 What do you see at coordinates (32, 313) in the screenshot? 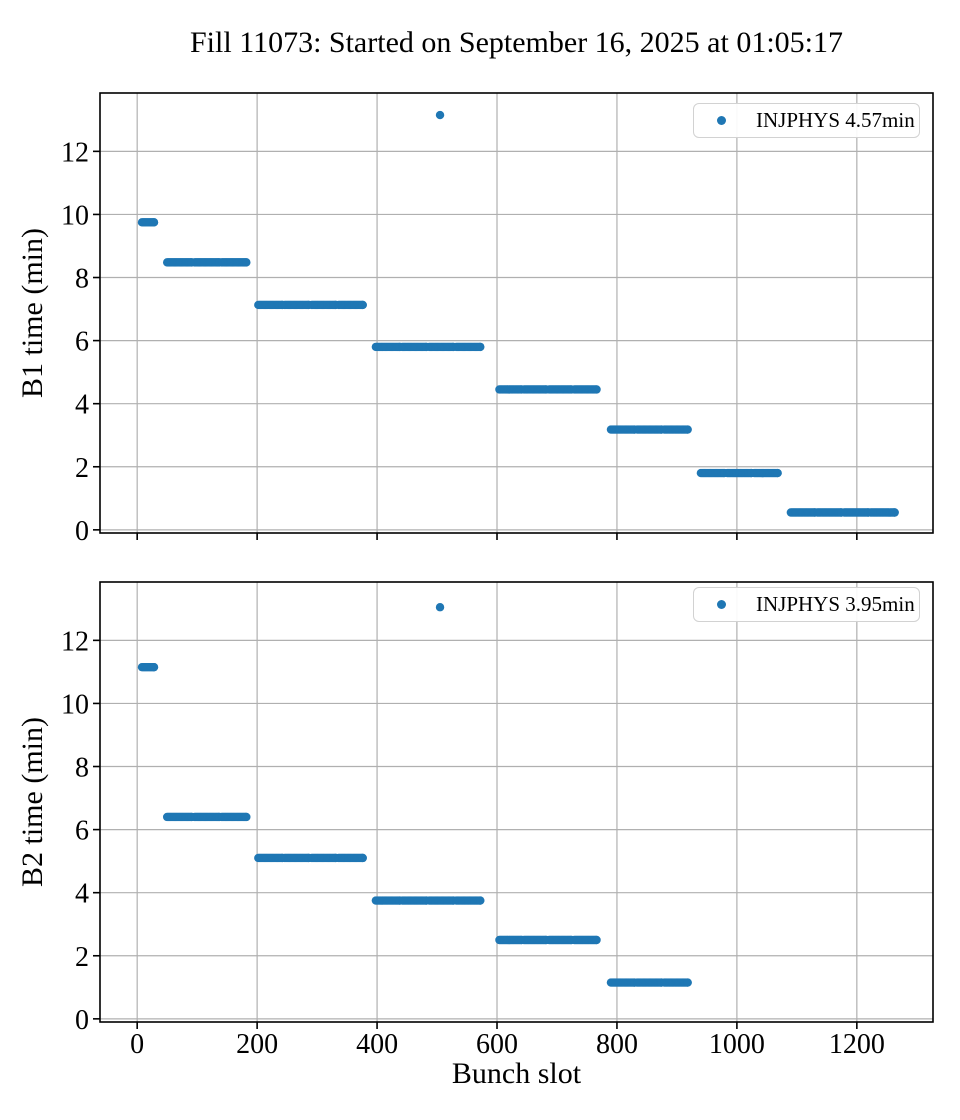
I see `b1-y-axis-label: B1 time (min)` at bounding box center [32, 313].